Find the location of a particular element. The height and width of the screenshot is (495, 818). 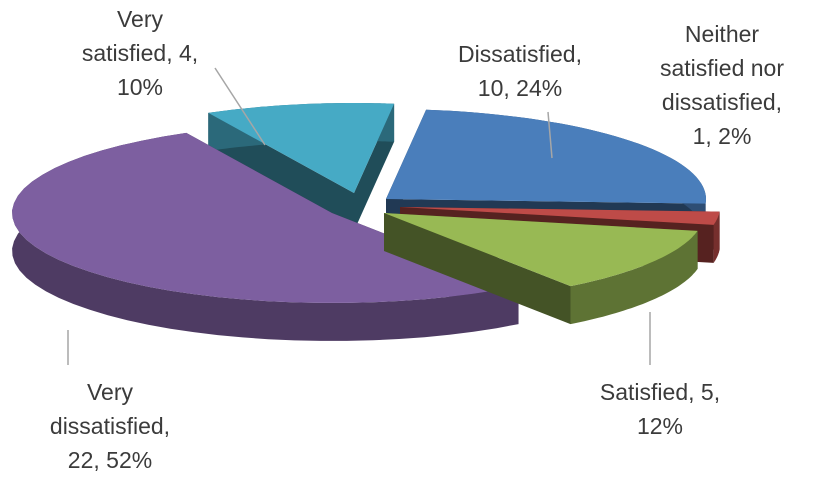

slice-label-line: Neither is located at coordinates (722, 34).